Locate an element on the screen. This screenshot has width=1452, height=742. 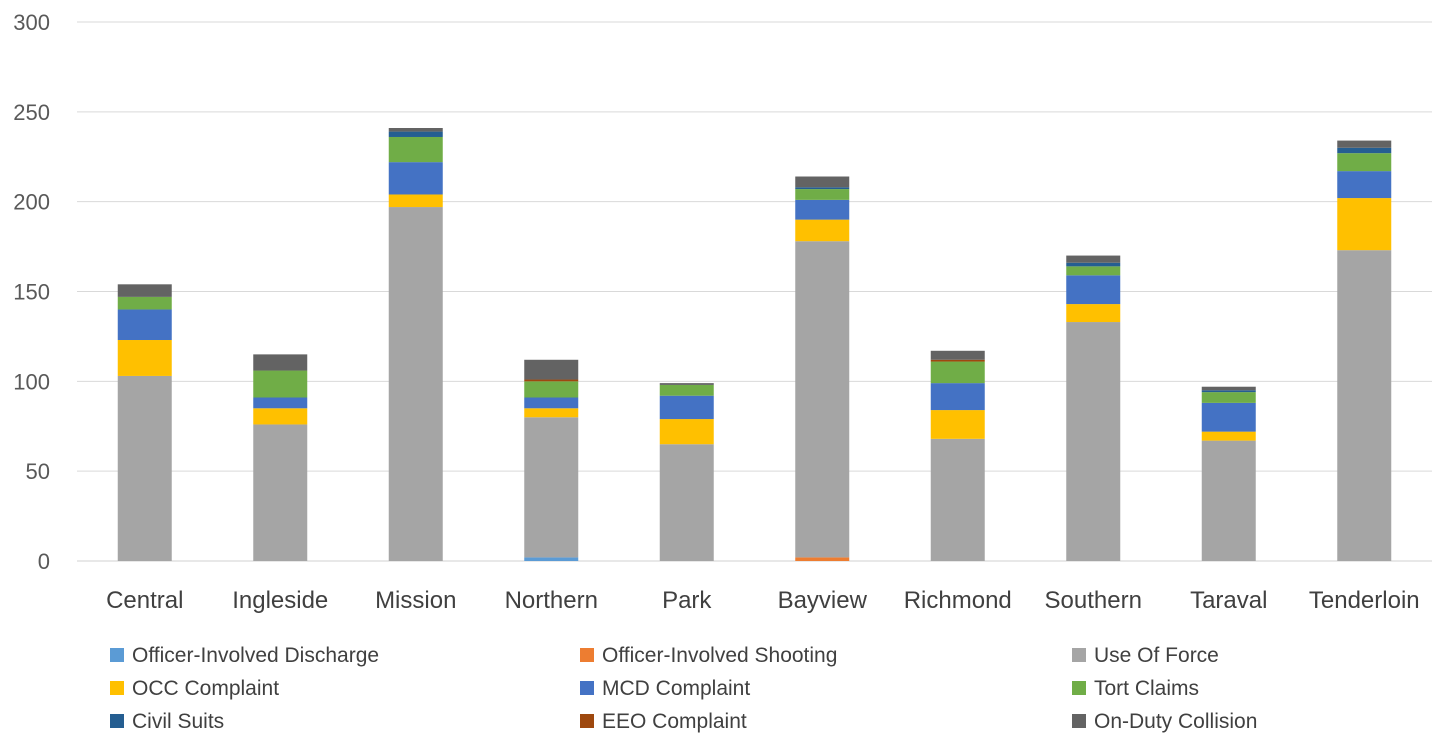
legend-item-mcd-complaint: MCD Complaint is located at coordinates (665, 688).